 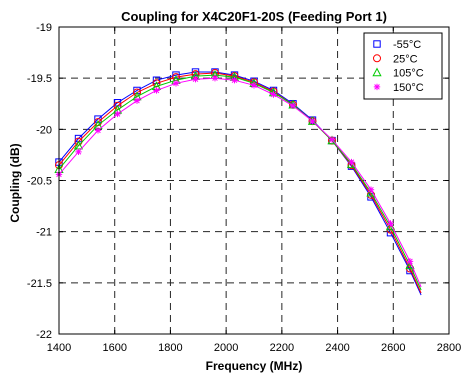 I want to click on legend-marker-star, so click(x=377, y=87).